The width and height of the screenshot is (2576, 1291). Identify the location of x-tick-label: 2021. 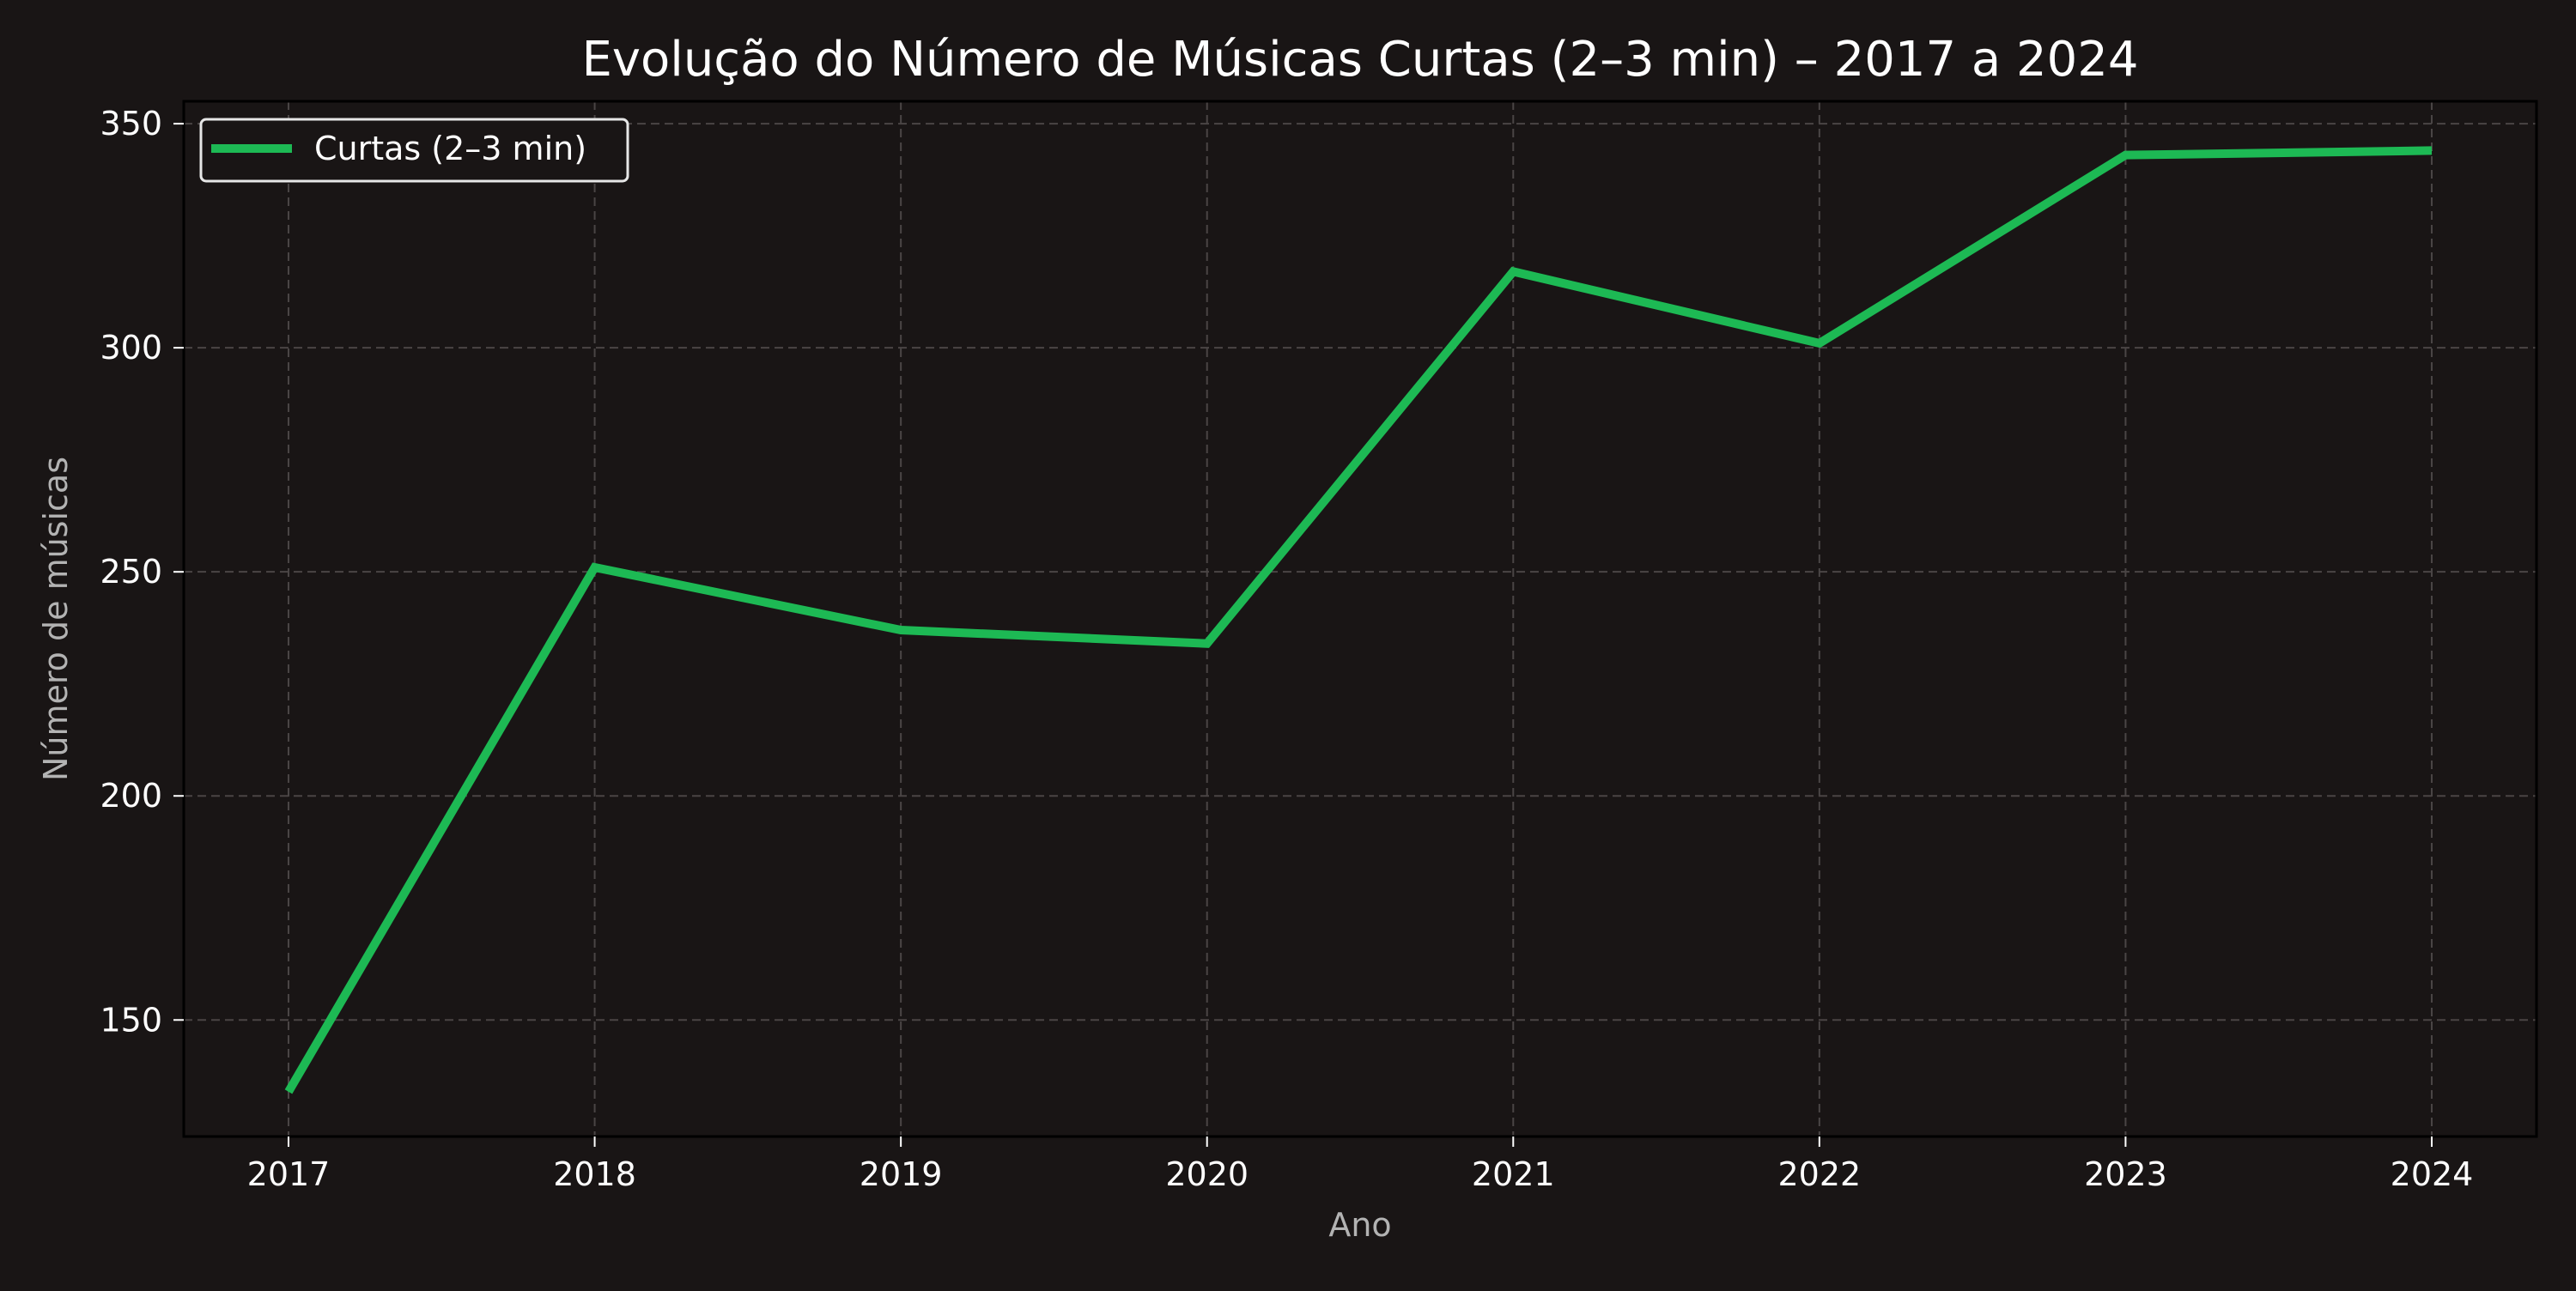
(1513, 1174).